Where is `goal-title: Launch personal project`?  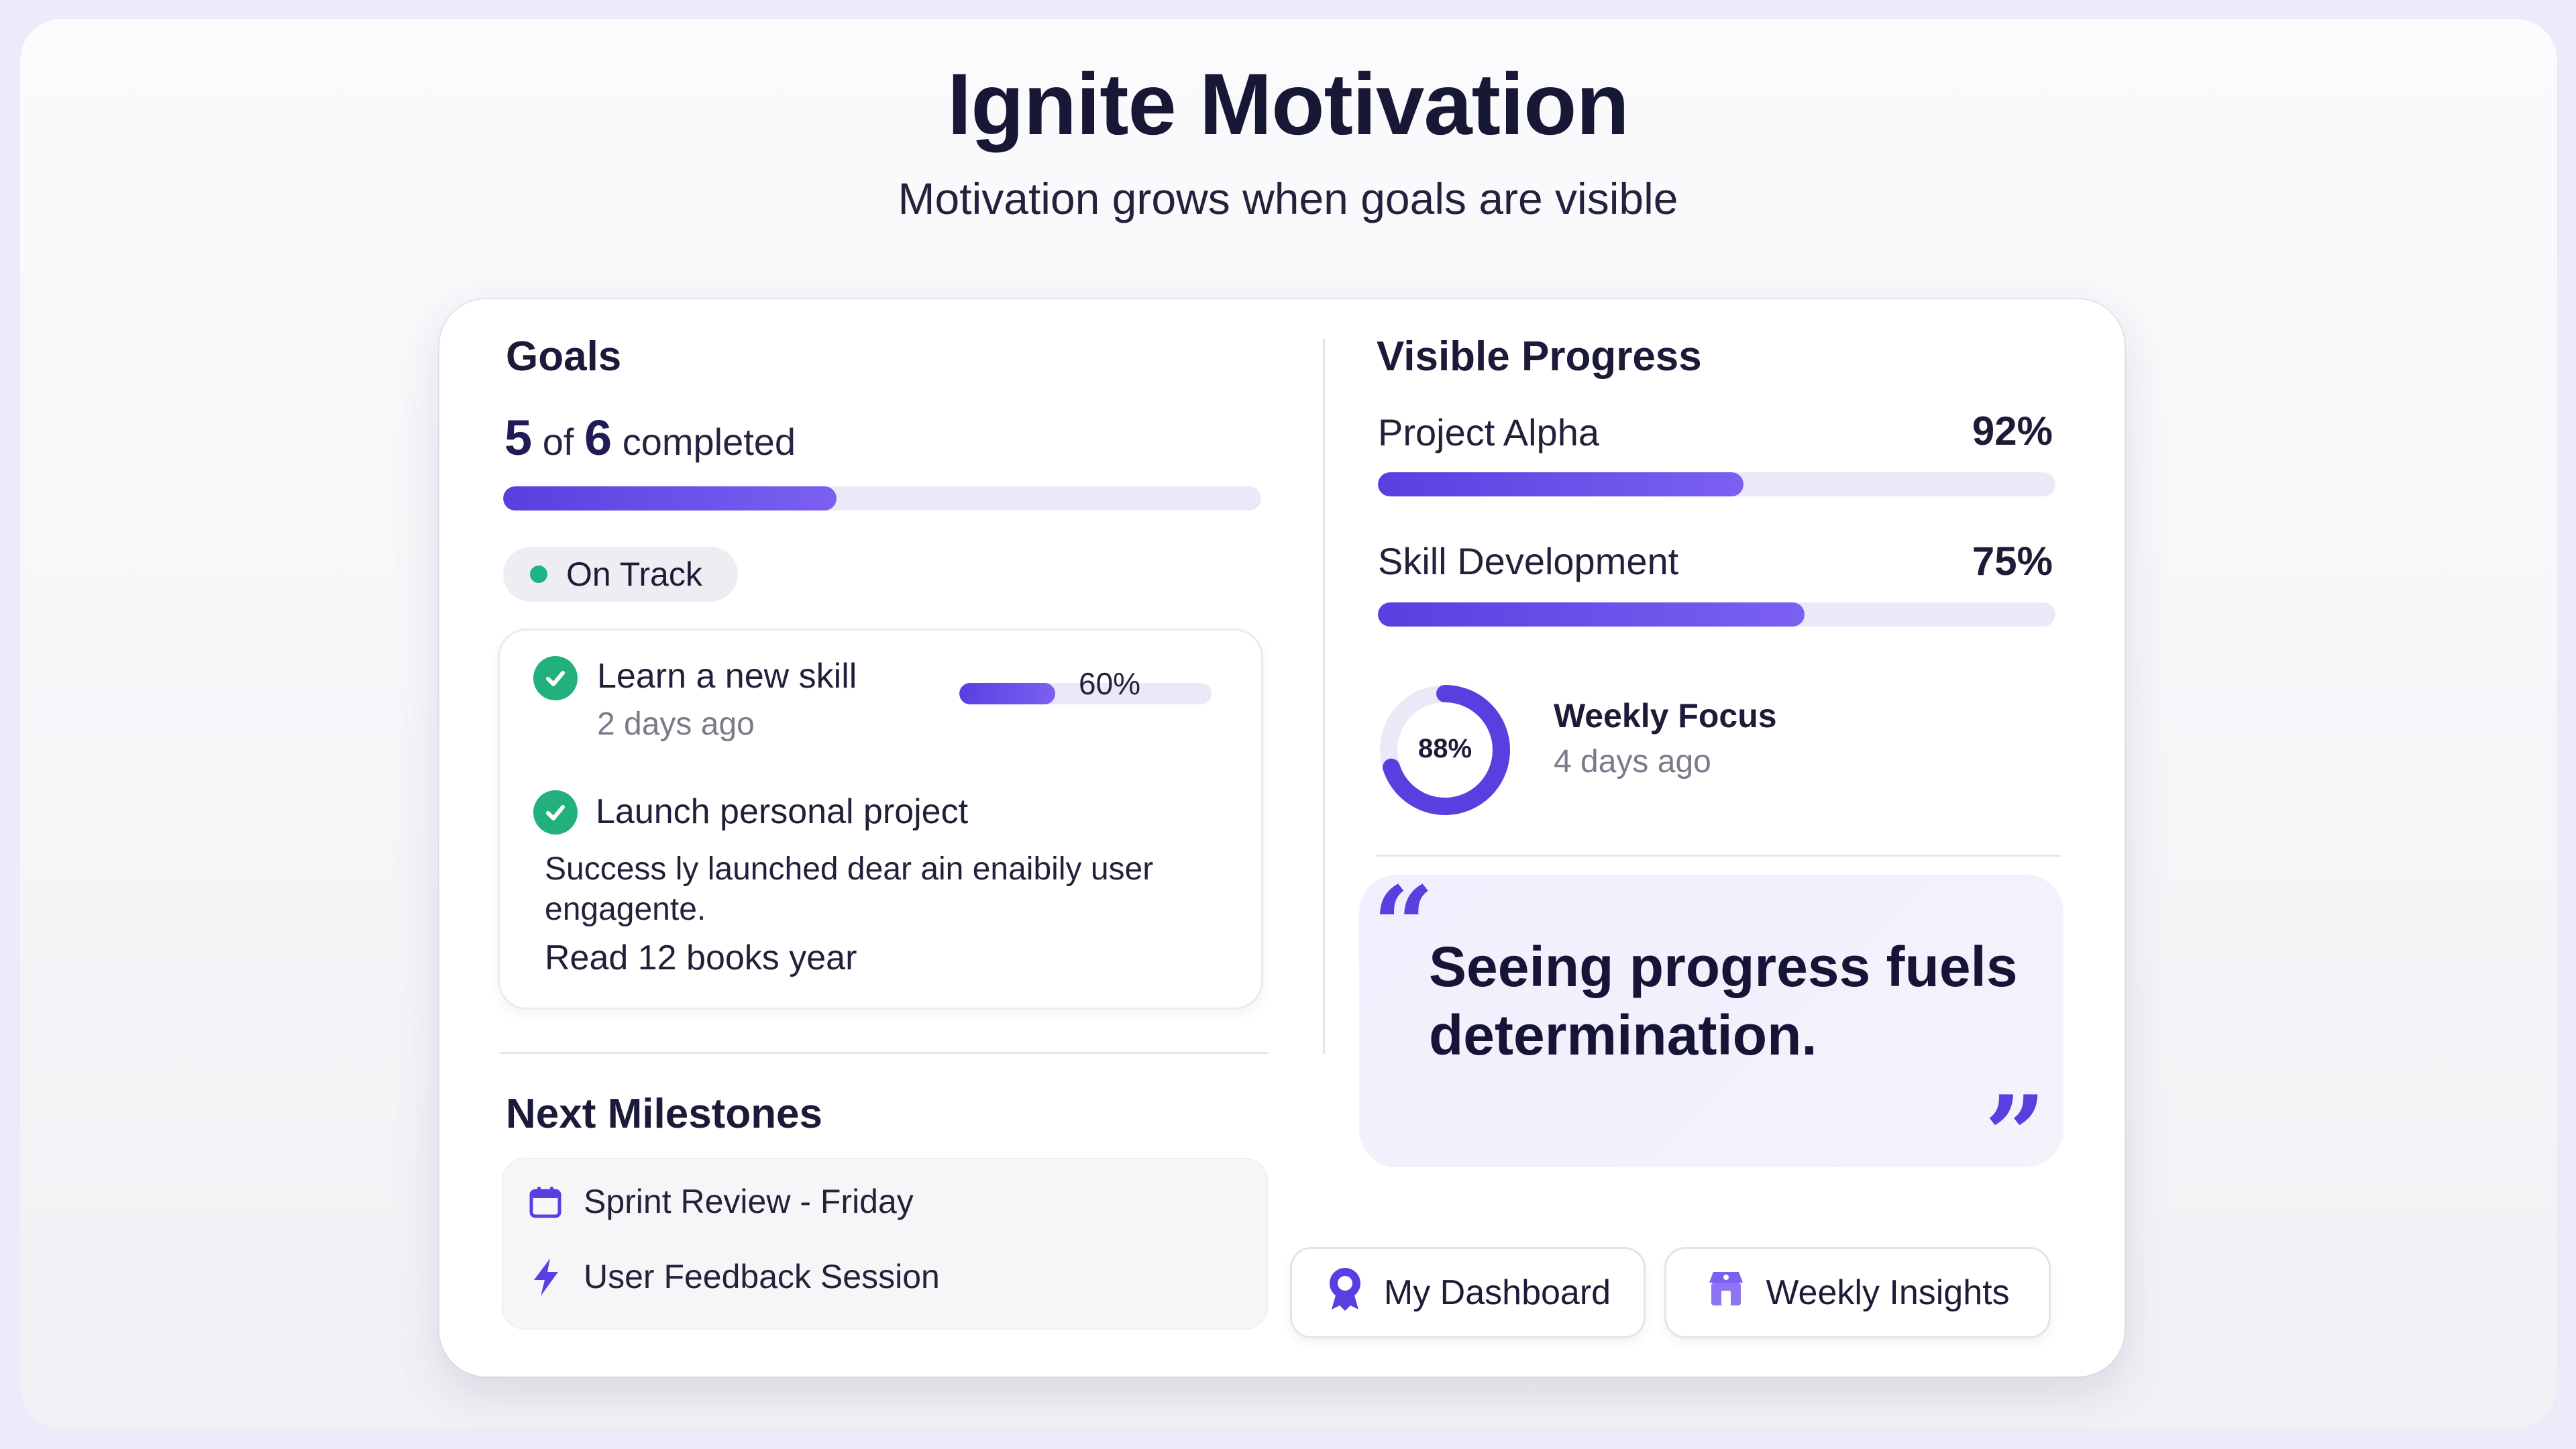
goal-title: Launch personal project is located at coordinates (782, 811).